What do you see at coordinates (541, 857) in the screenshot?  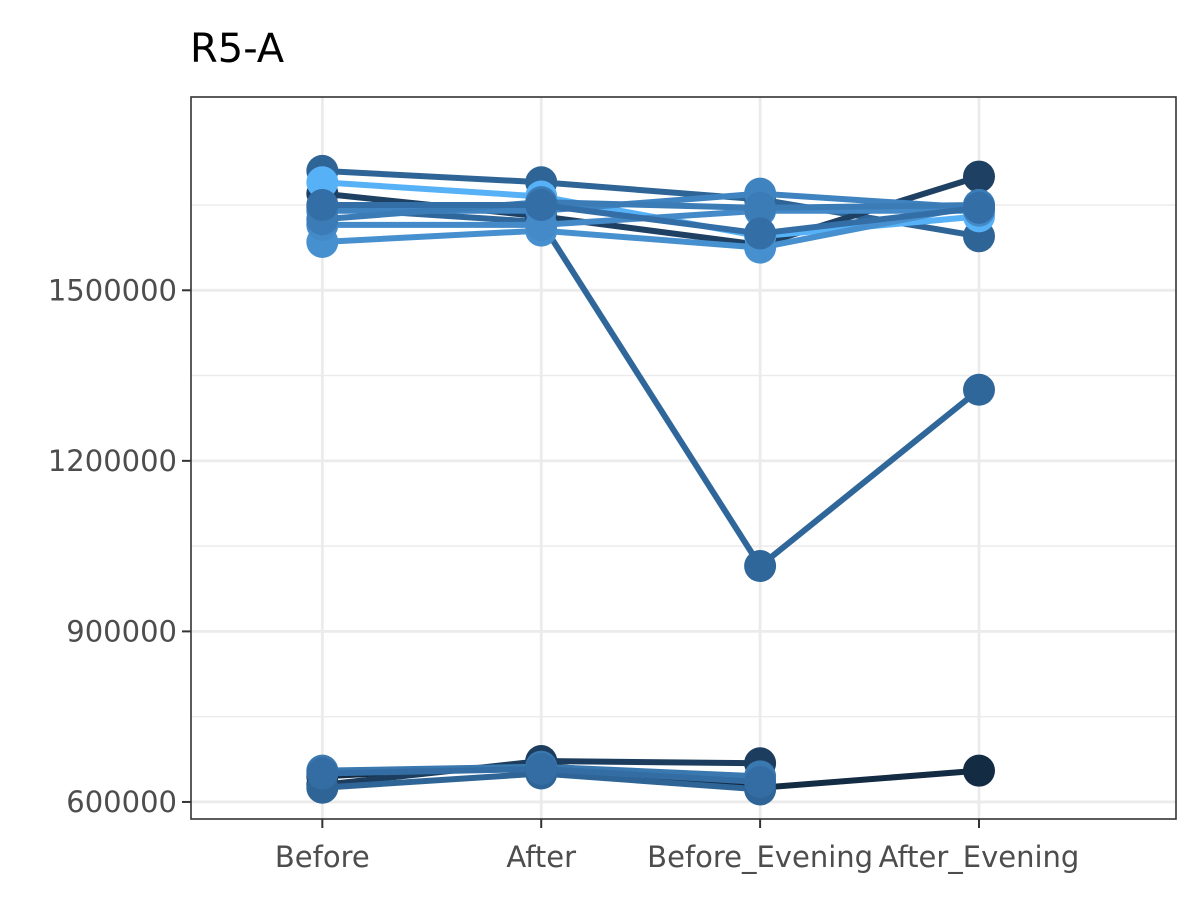 I see `x-tick-label: After` at bounding box center [541, 857].